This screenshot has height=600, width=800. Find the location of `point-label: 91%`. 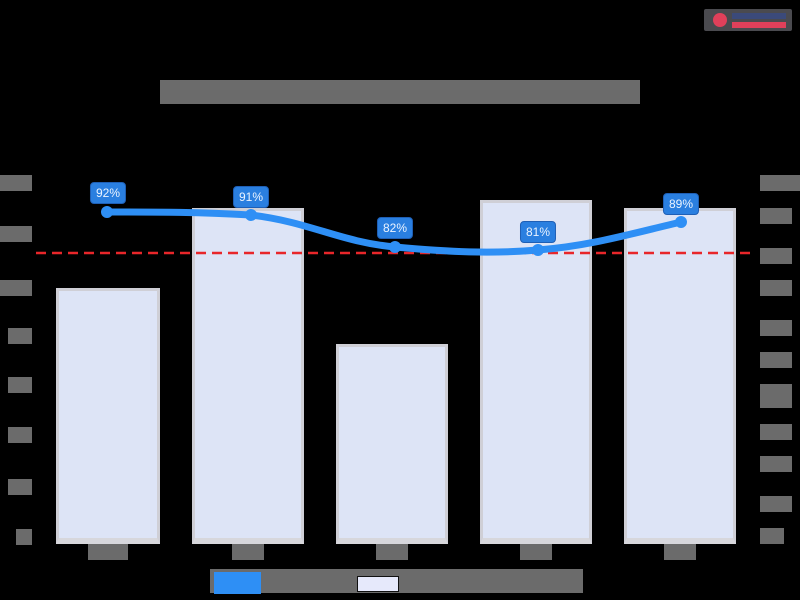

point-label: 91% is located at coordinates (251, 197).